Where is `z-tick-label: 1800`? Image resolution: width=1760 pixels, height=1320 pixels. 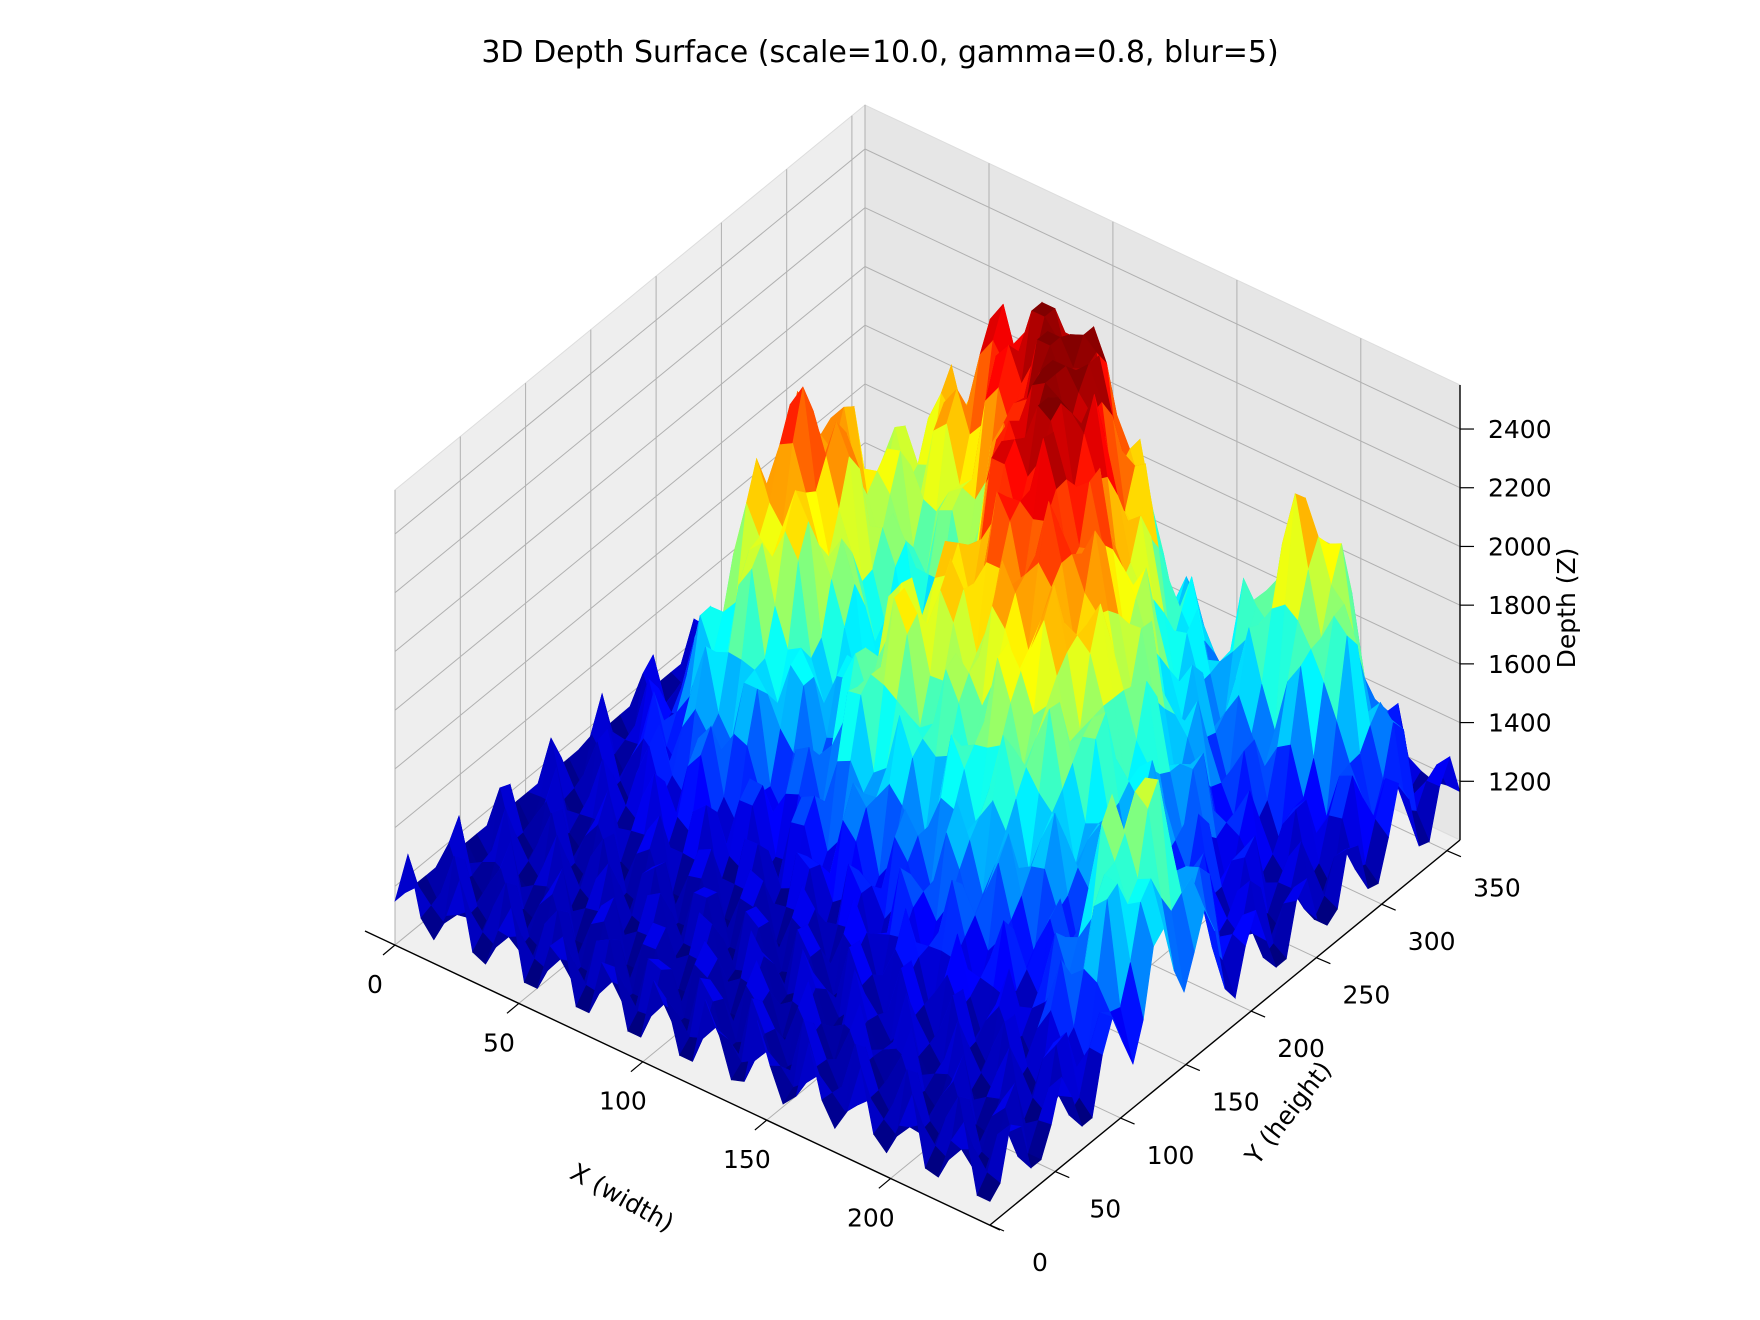
z-tick-label: 1800 is located at coordinates (1520, 605).